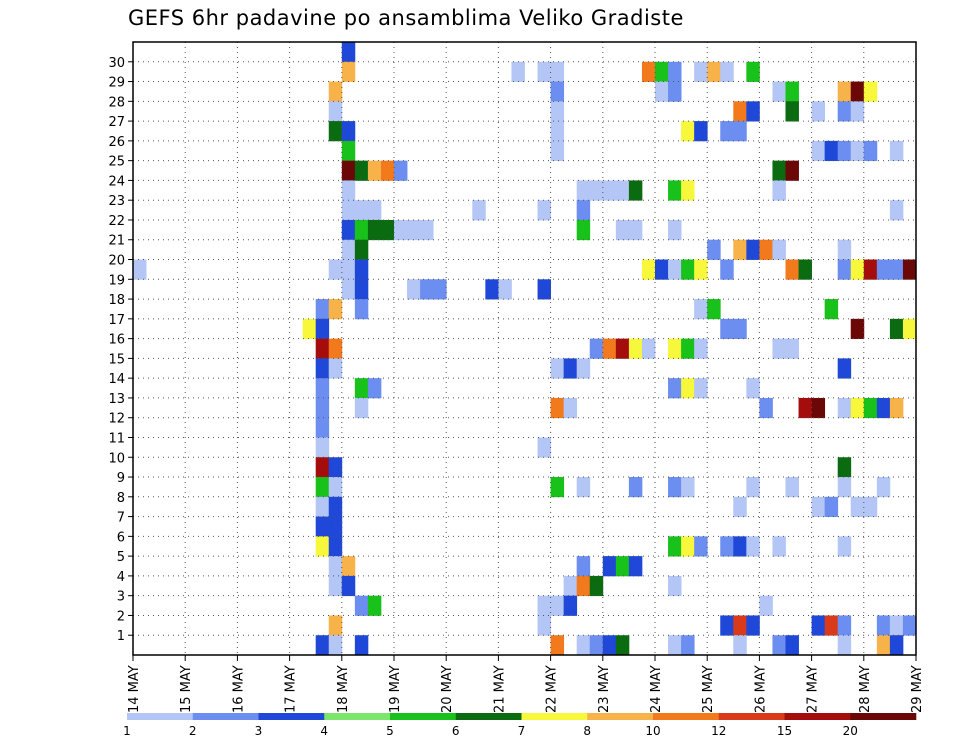 The image size is (960, 742). What do you see at coordinates (116, 83) in the screenshot?
I see `y-tick-label: 29` at bounding box center [116, 83].